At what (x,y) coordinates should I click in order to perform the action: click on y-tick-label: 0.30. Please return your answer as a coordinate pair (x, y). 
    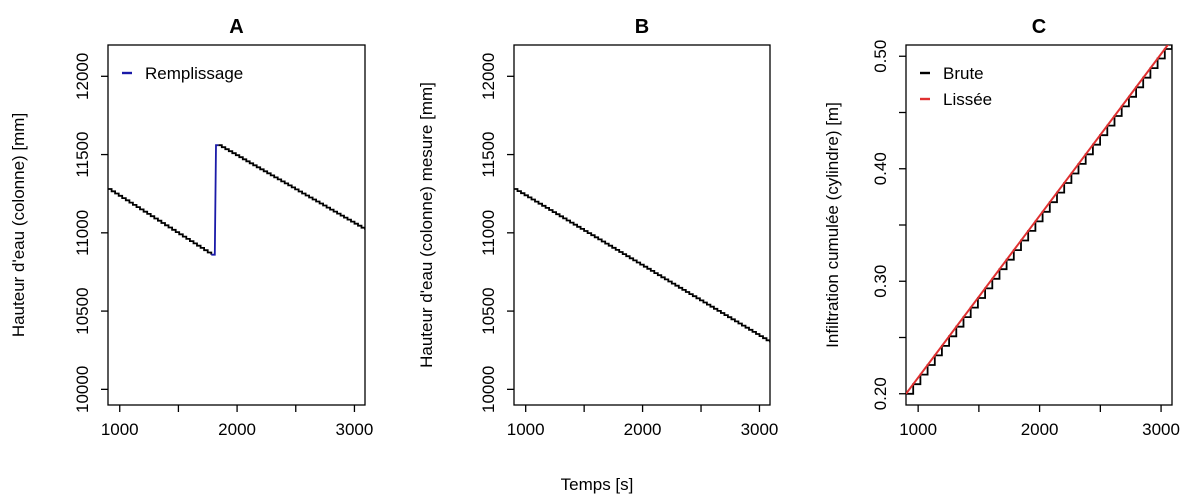
    Looking at the image, I should click on (880, 281).